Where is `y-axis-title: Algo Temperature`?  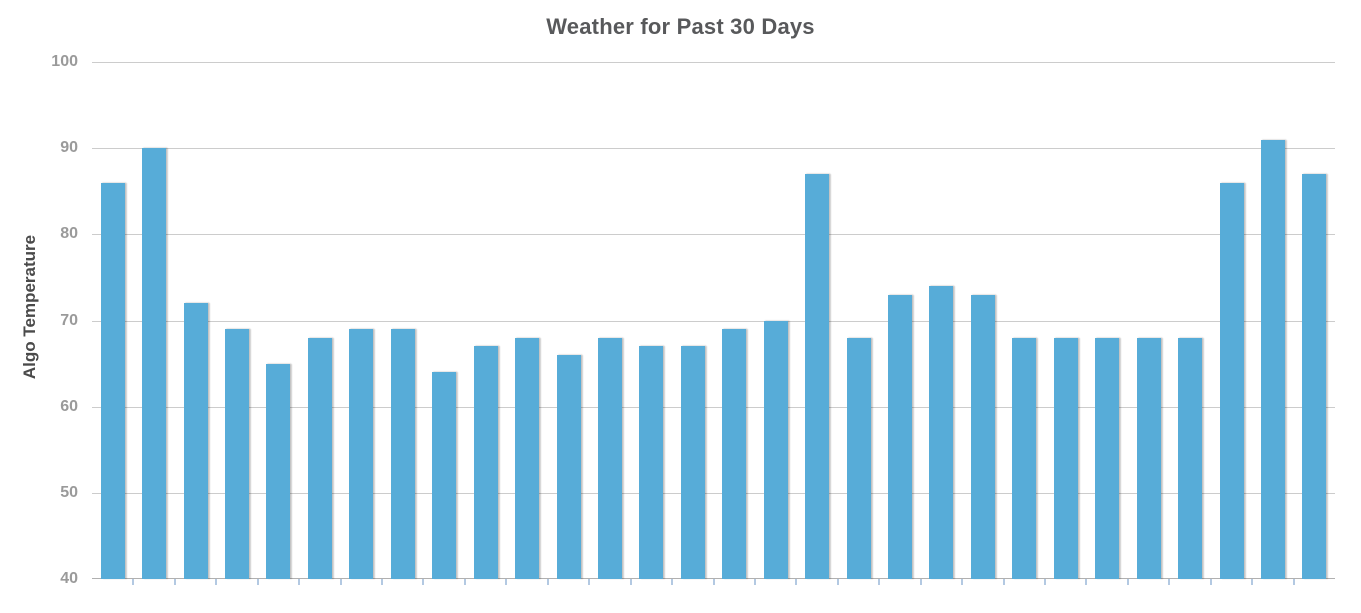 y-axis-title: Algo Temperature is located at coordinates (29, 307).